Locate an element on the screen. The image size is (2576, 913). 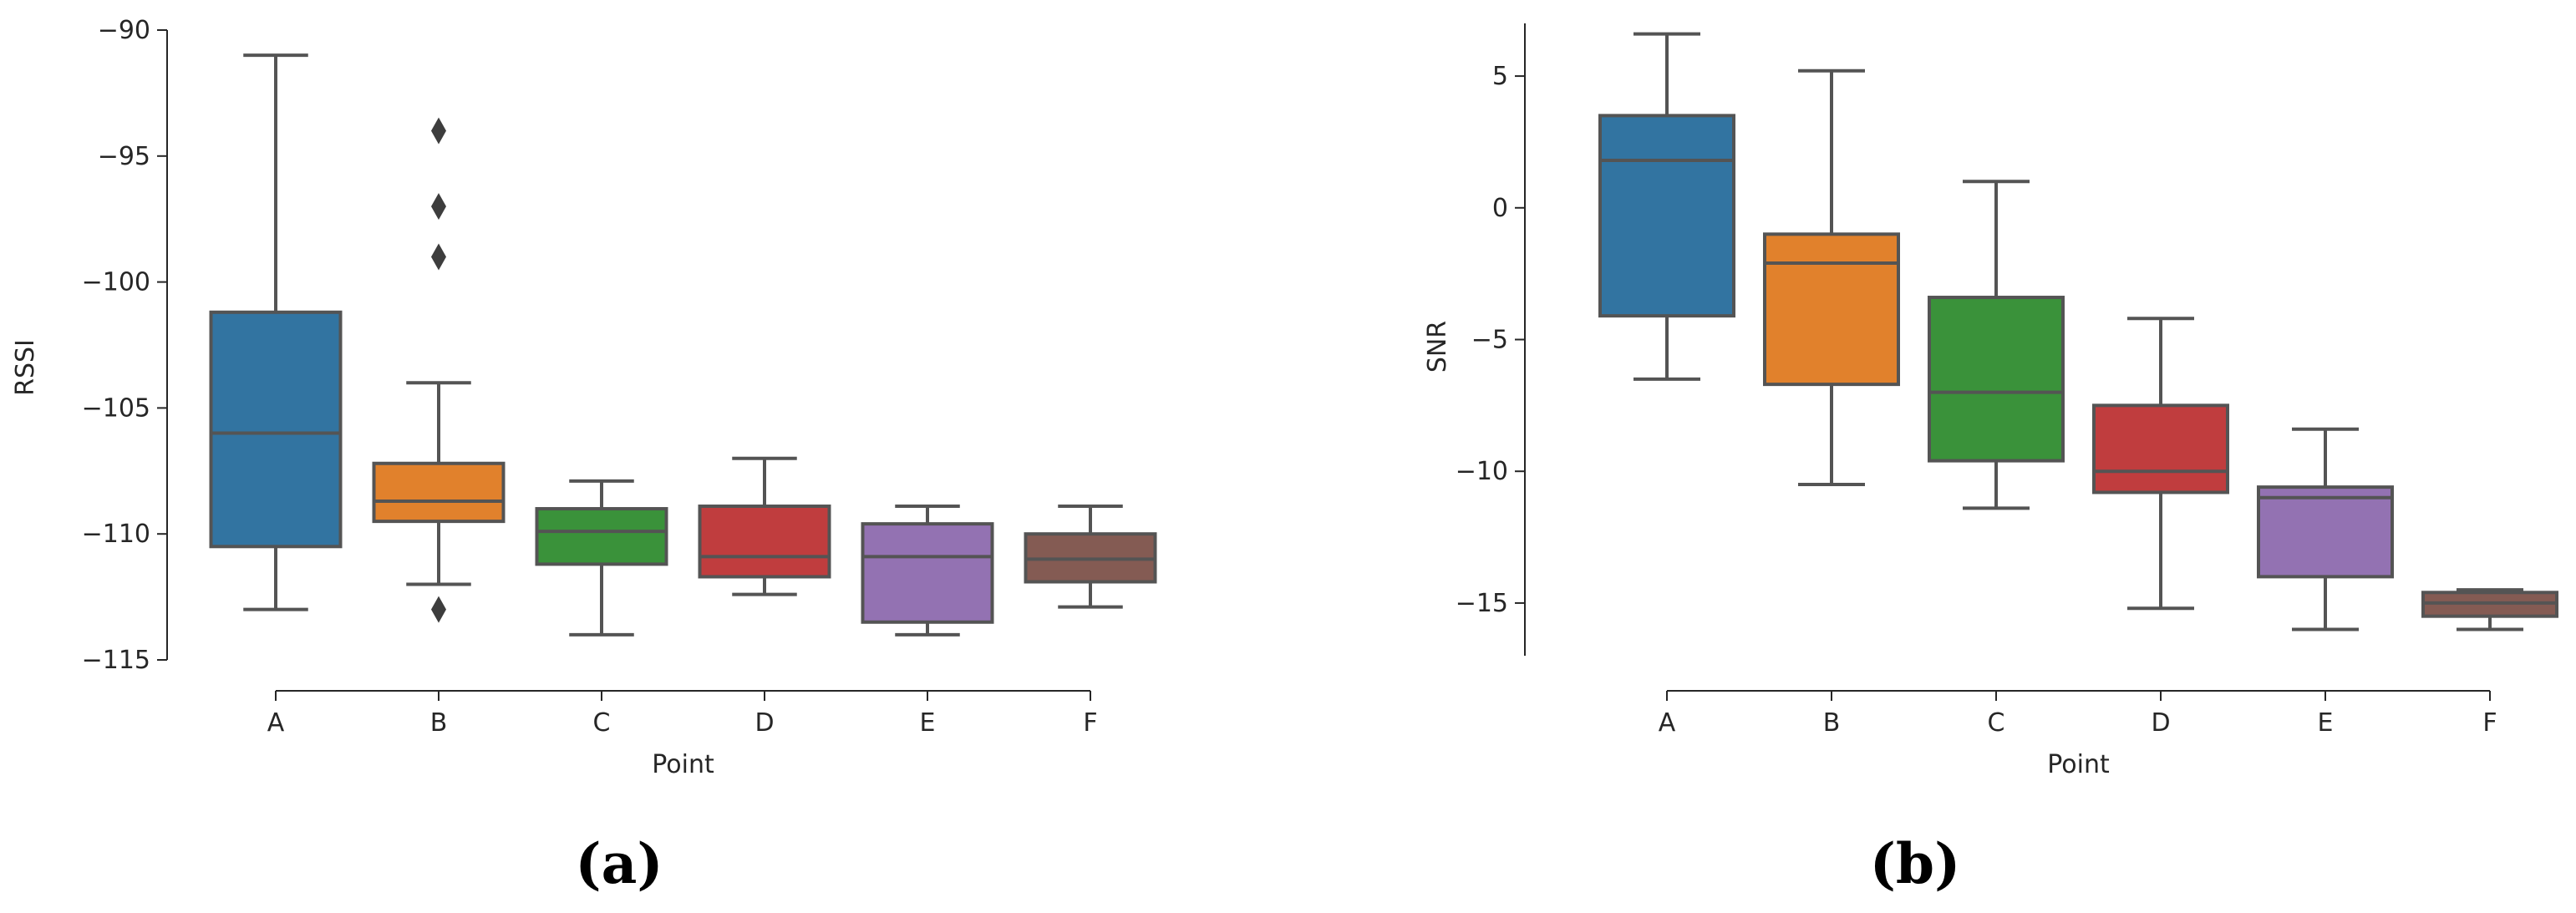
y-tick-label: 0 is located at coordinates (1500, 209).